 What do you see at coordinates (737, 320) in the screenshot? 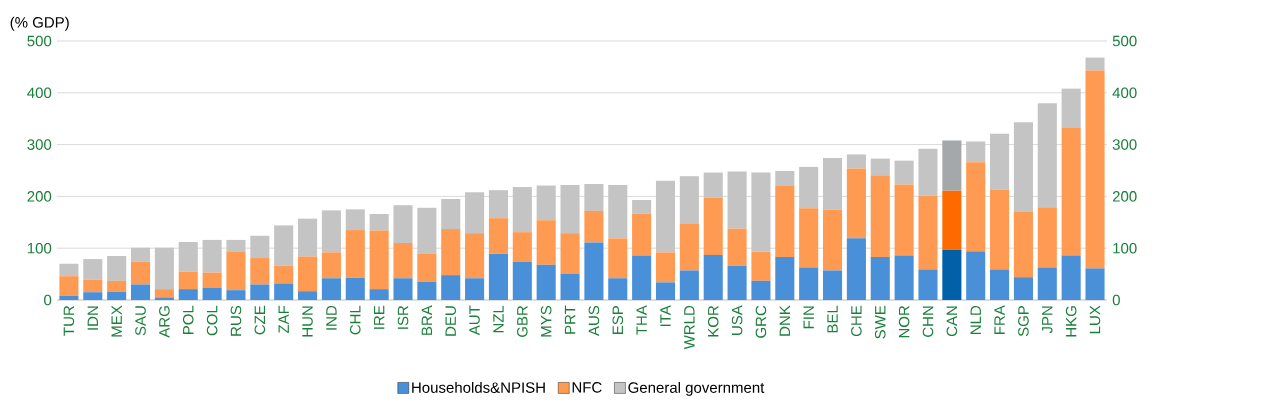
I see `x-tick-label: USA` at bounding box center [737, 320].